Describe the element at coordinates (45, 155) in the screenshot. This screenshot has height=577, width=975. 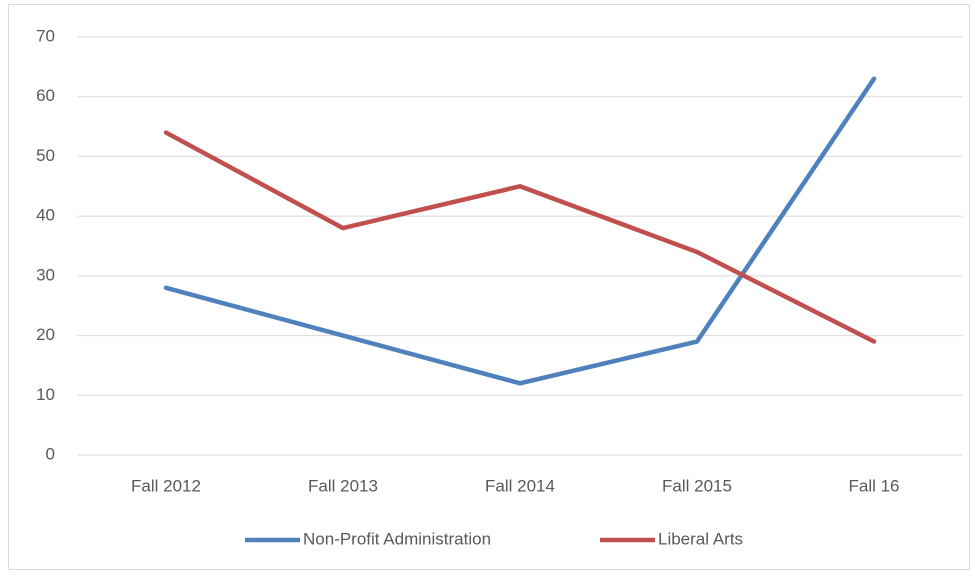
I see `y-tick-label: 50` at that location.